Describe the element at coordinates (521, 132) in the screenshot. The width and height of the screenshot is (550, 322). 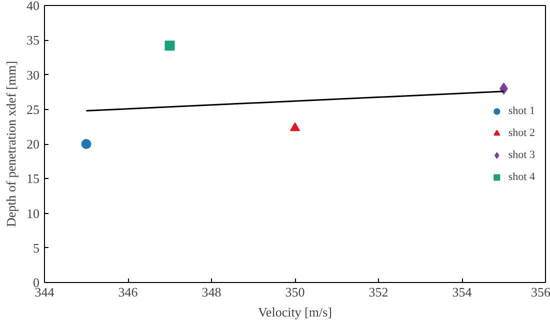
I see `legend-label: shot 2` at that location.